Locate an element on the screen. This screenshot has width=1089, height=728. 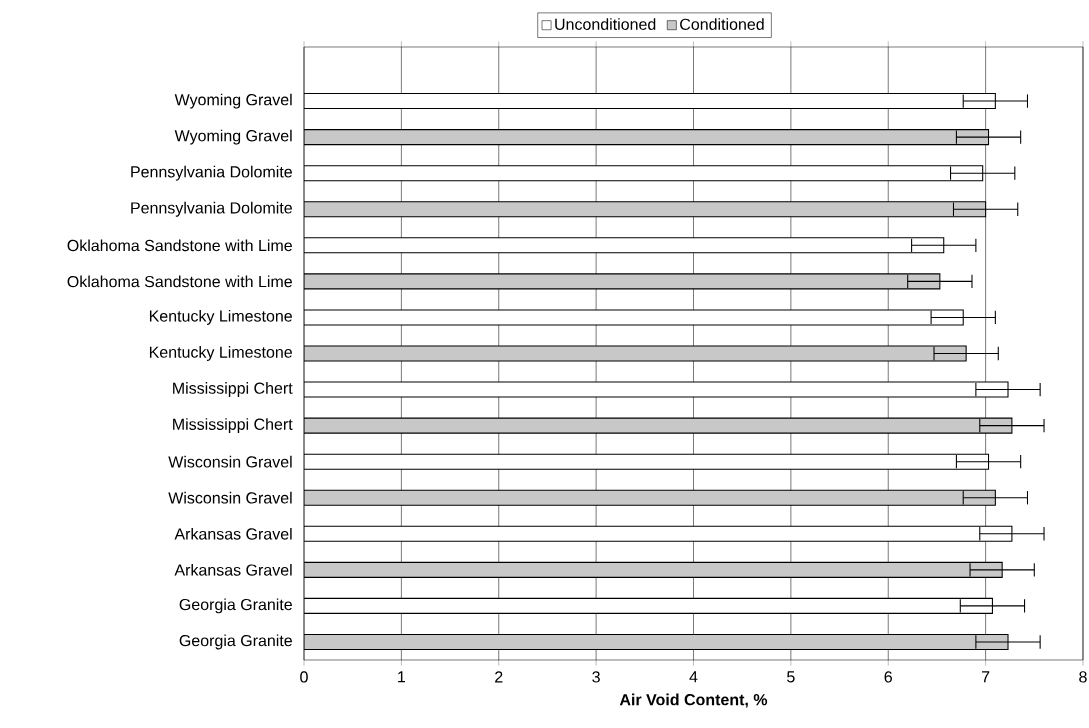
x-tick-label: 3 is located at coordinates (596, 677).